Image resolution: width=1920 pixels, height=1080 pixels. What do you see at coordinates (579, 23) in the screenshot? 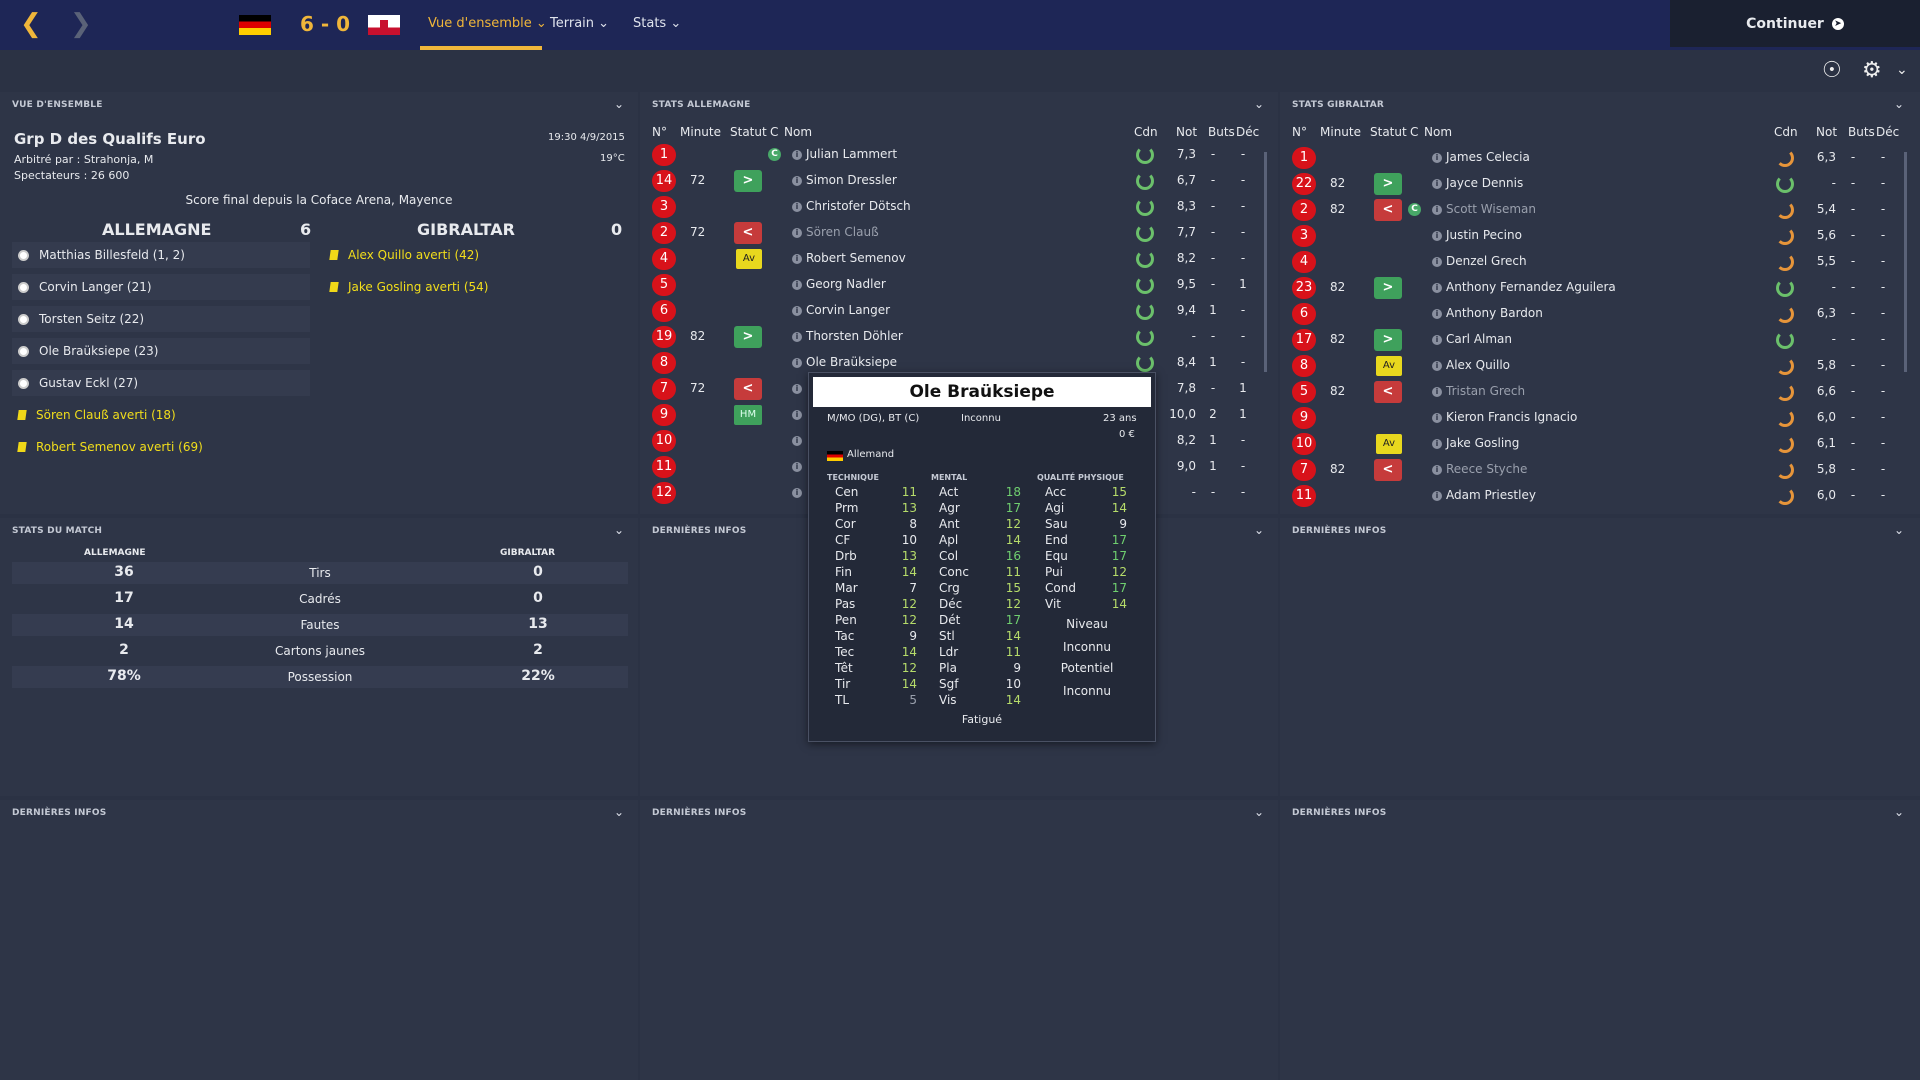
I see `tab-terrain: Terrain ⌄` at bounding box center [579, 23].